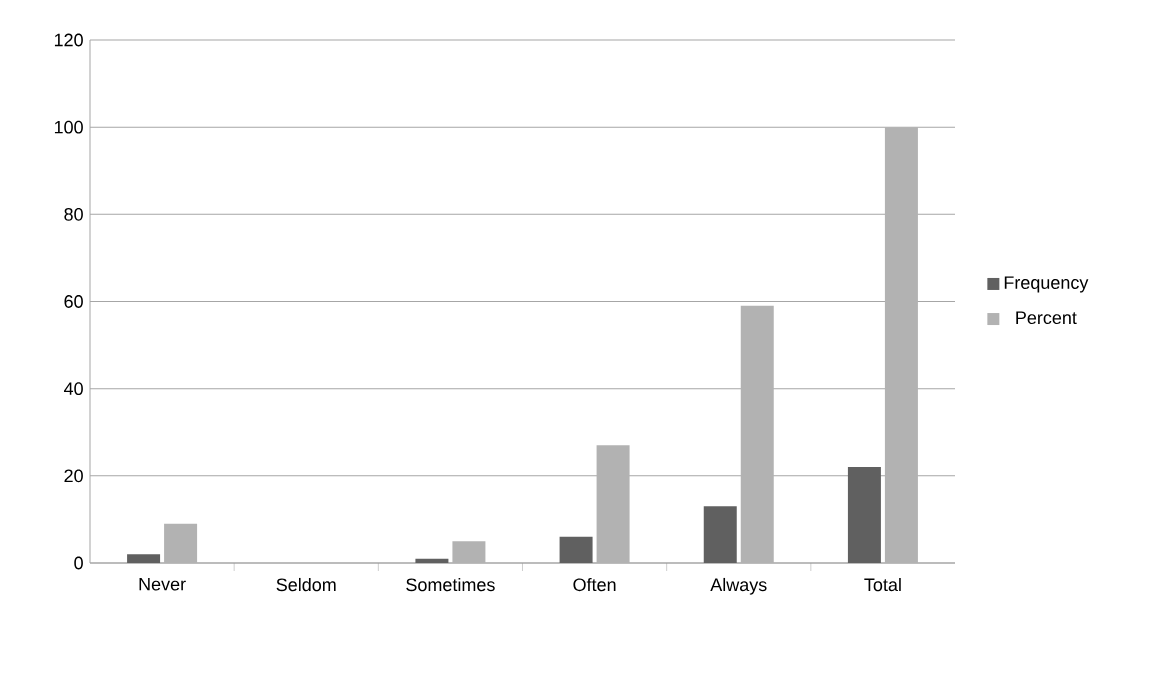  What do you see at coordinates (73, 389) in the screenshot?
I see `y-tick-label: 40` at bounding box center [73, 389].